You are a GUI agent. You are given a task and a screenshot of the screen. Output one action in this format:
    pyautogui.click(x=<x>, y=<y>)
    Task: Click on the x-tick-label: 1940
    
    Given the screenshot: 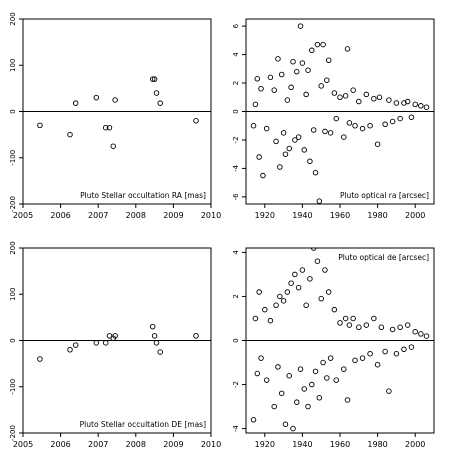 What is the action you would take?
    pyautogui.click(x=302, y=215)
    